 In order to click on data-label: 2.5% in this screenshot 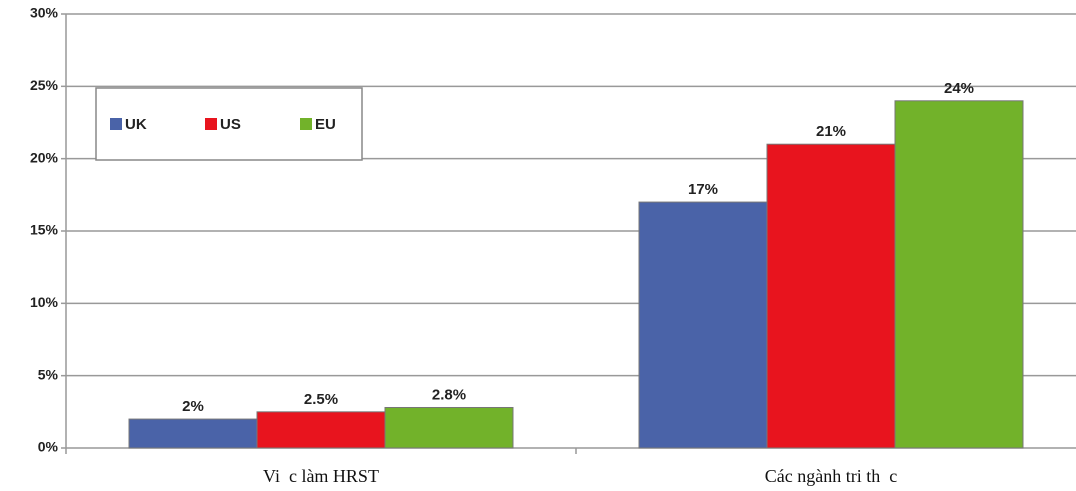, I will do `click(321, 399)`.